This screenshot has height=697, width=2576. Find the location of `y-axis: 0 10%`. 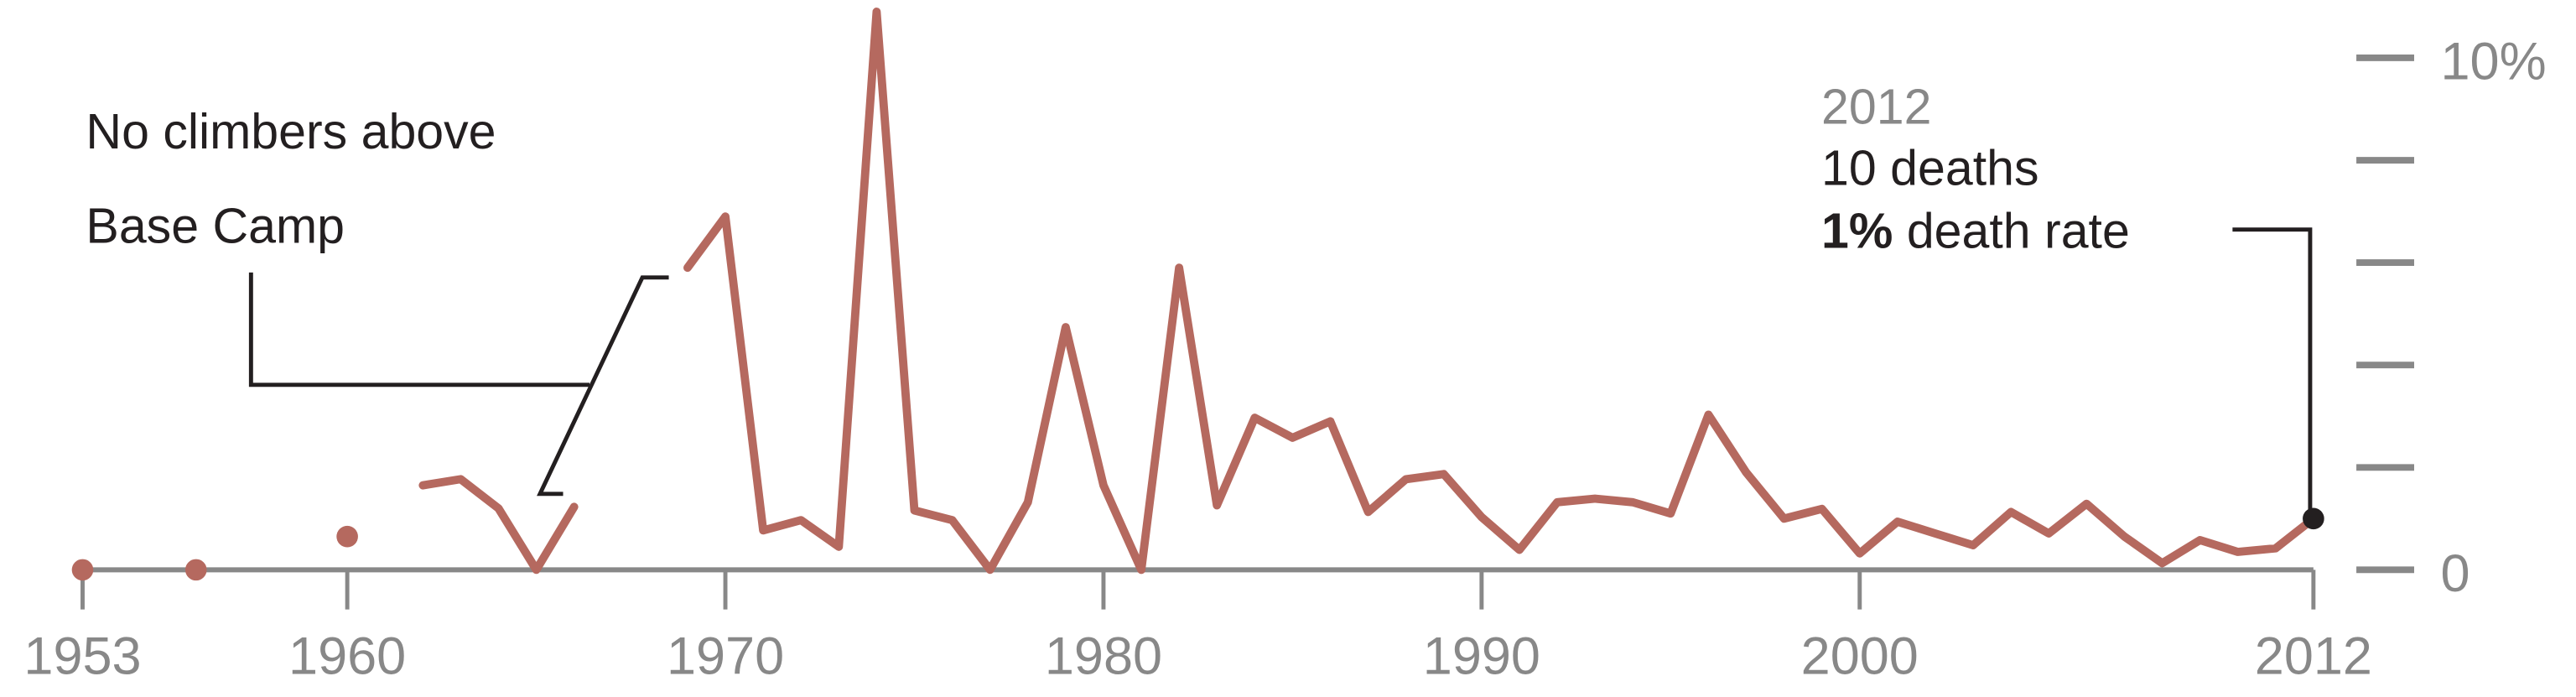

y-axis: 0 10% is located at coordinates (2451, 318).